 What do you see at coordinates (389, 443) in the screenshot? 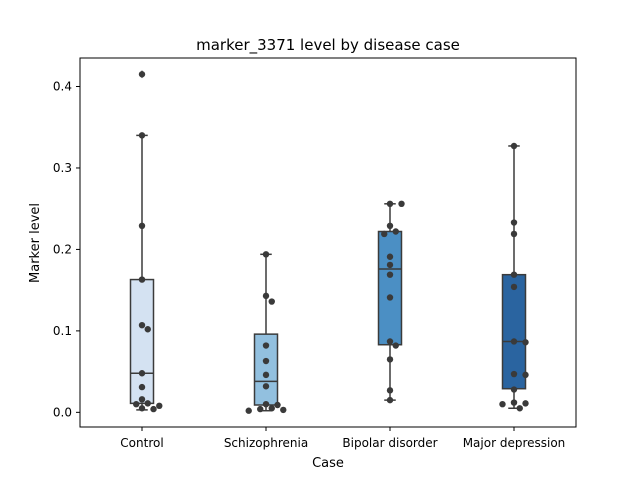
I see `x-tick-label: Bipolar disorder` at bounding box center [389, 443].